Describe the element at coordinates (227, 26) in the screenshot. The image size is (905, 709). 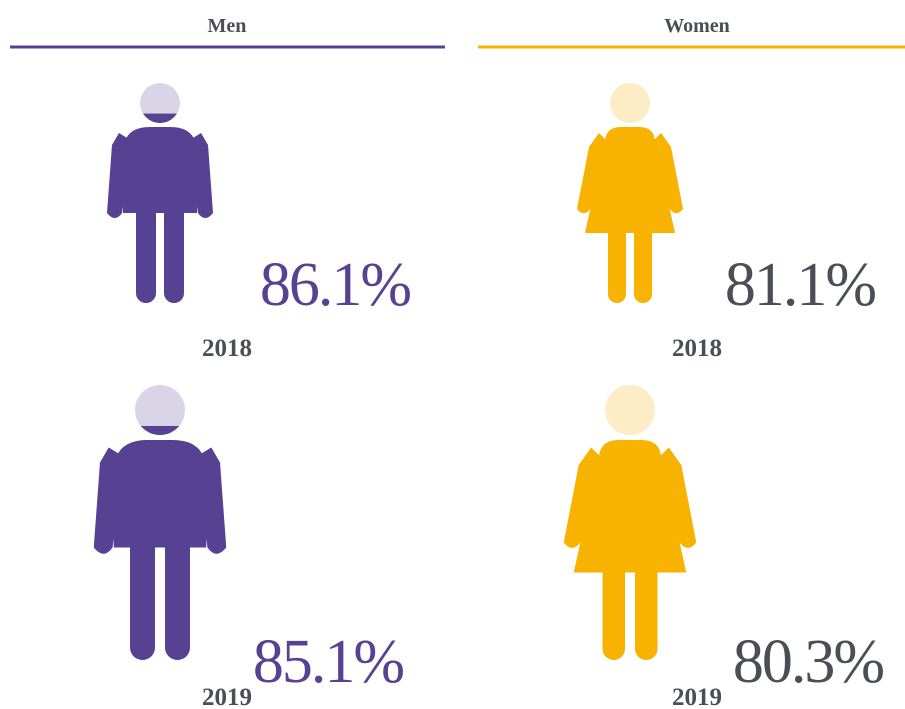
I see `column-header: Men` at that location.